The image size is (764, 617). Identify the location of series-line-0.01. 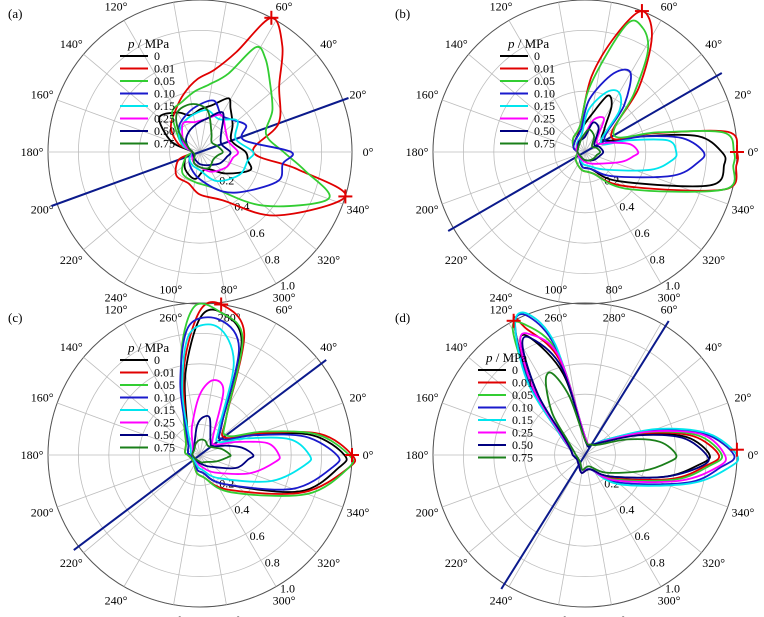
(616, 398).